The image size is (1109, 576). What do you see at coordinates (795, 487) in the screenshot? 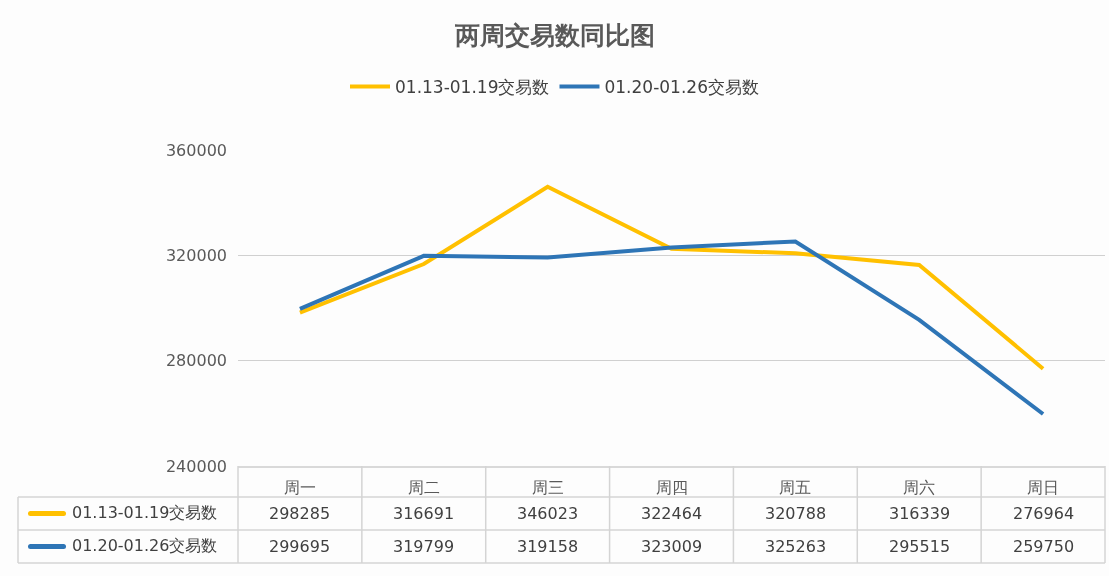
I see `x-tick-label: 周五` at bounding box center [795, 487].